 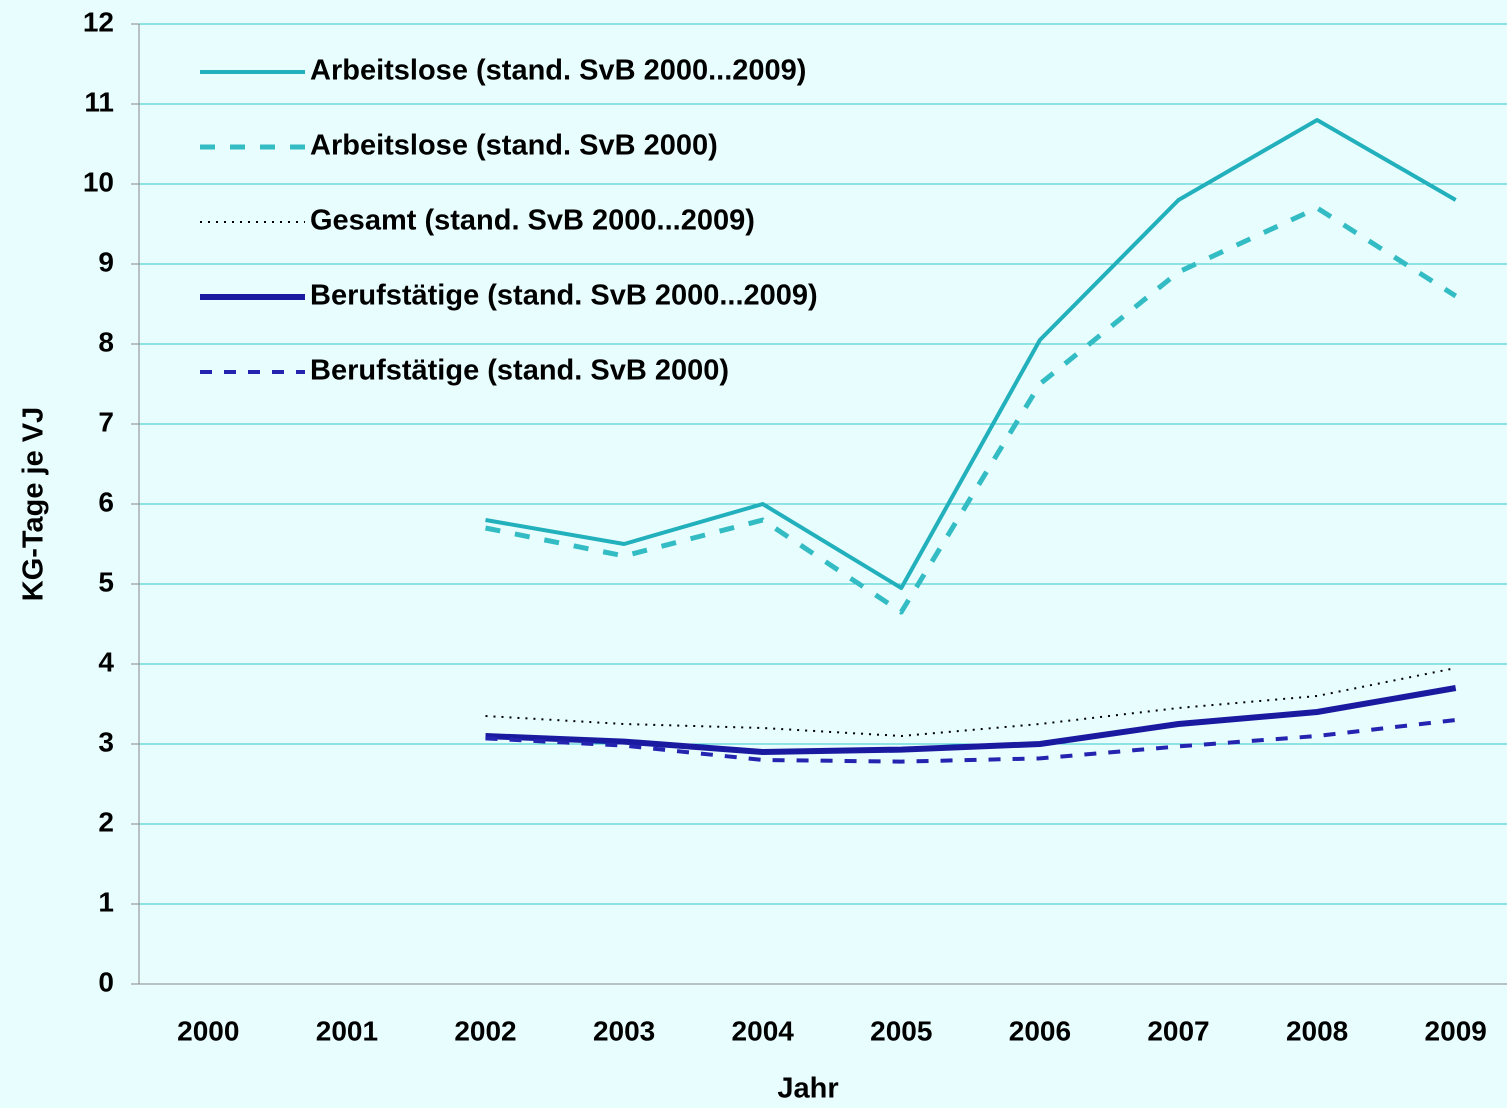 What do you see at coordinates (106, 341) in the screenshot?
I see `y-tick-label: 8` at bounding box center [106, 341].